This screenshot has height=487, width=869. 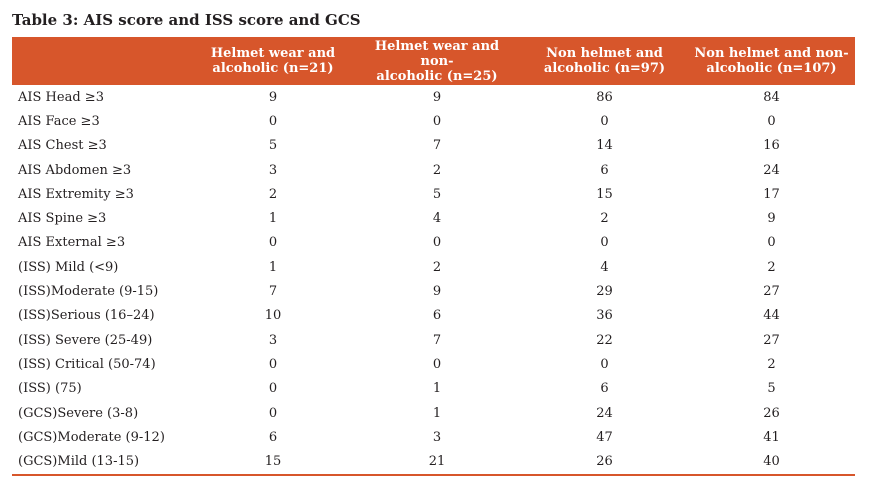 I want to click on header-cell-3: Non helmet and alcoholic (n=97), so click(x=604, y=61).